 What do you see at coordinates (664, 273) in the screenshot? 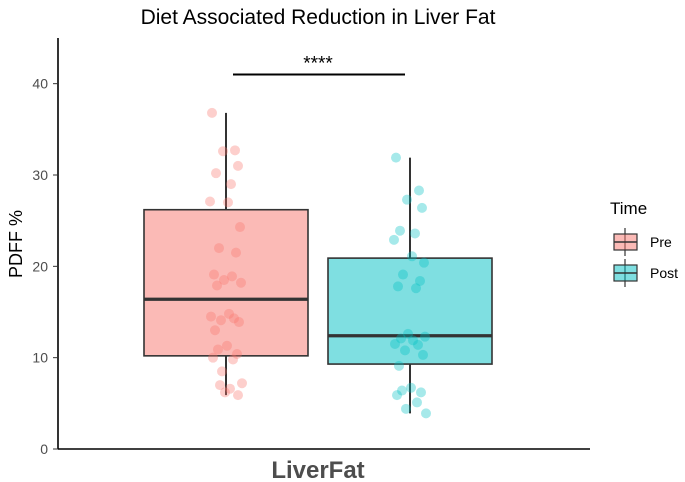
I see `legend-label-post: Post` at bounding box center [664, 273].